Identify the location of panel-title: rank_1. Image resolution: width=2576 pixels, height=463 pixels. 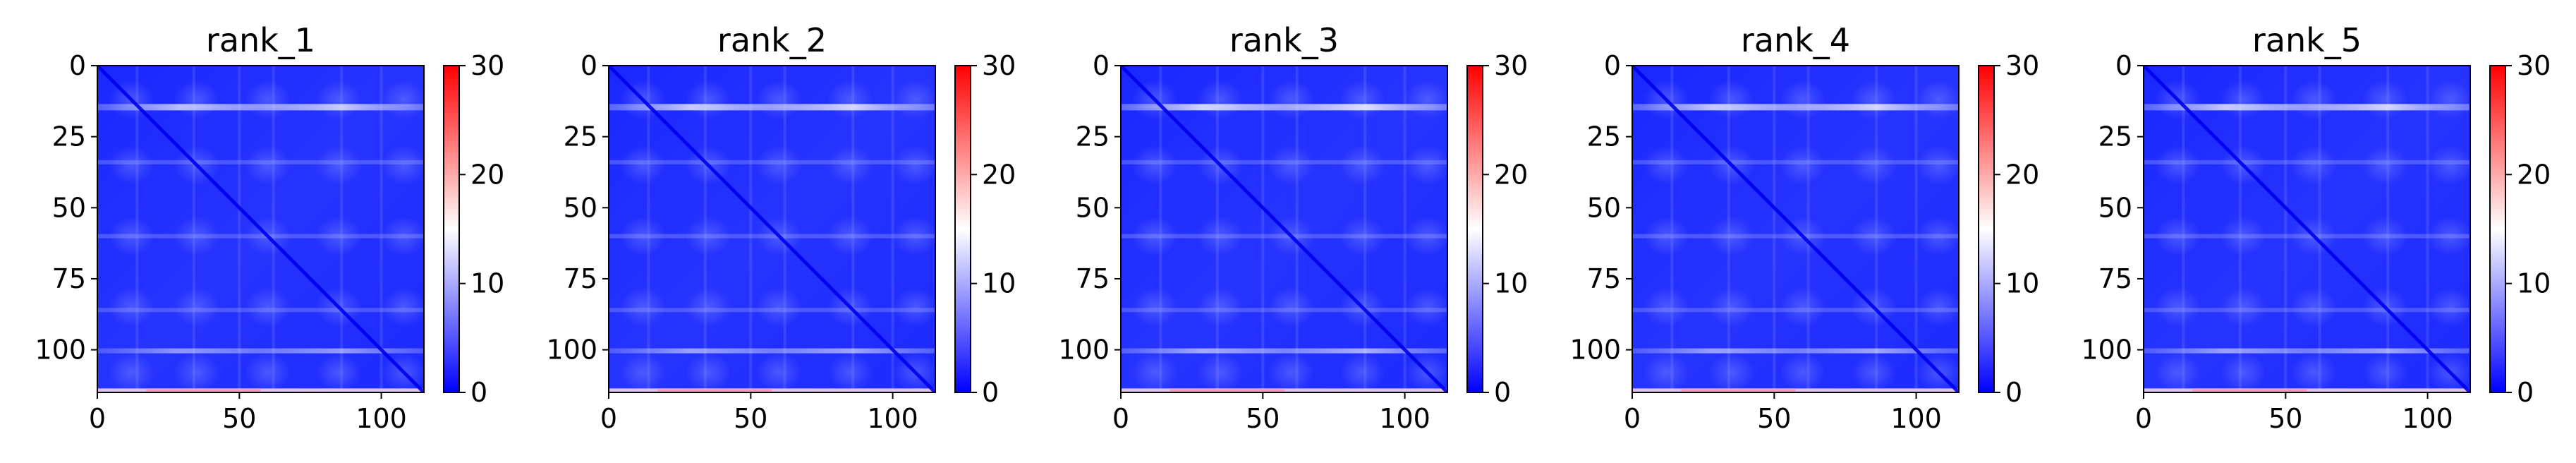
(260, 40).